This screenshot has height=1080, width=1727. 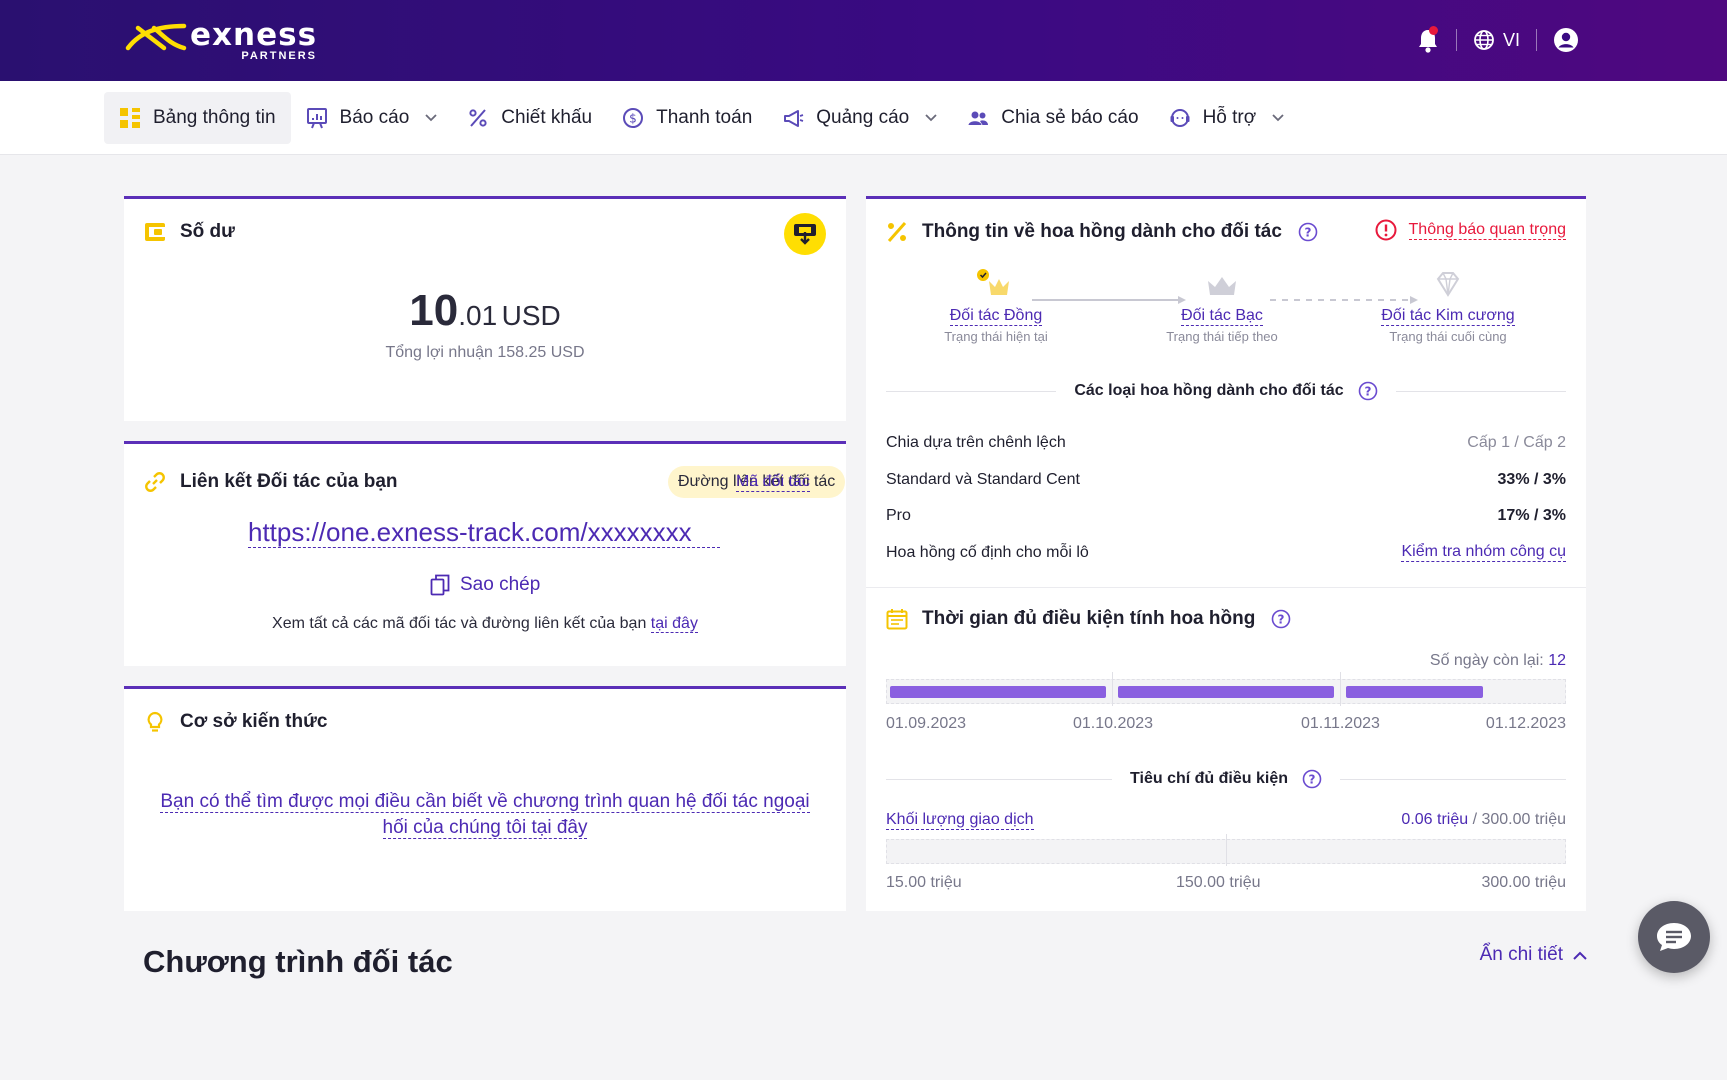 What do you see at coordinates (996, 306) in the screenshot?
I see `step-bronze: Đối tác Đồng Trạng thái hiện tại` at bounding box center [996, 306].